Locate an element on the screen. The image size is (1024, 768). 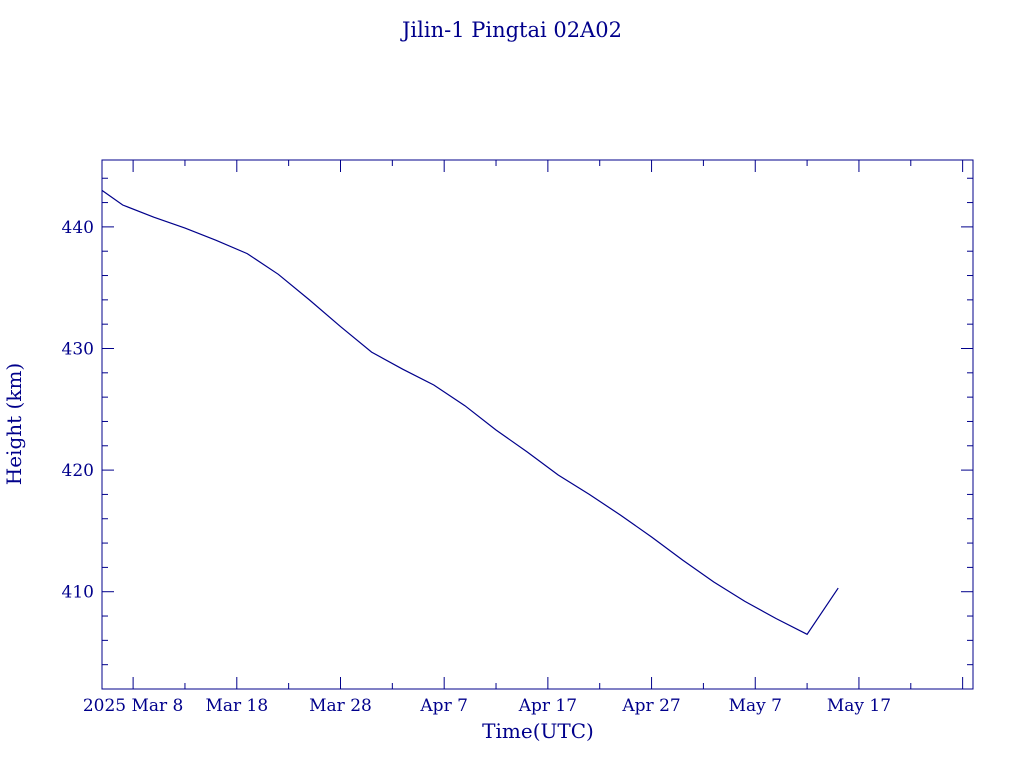
y-tick-label: 430 is located at coordinates (78, 349).